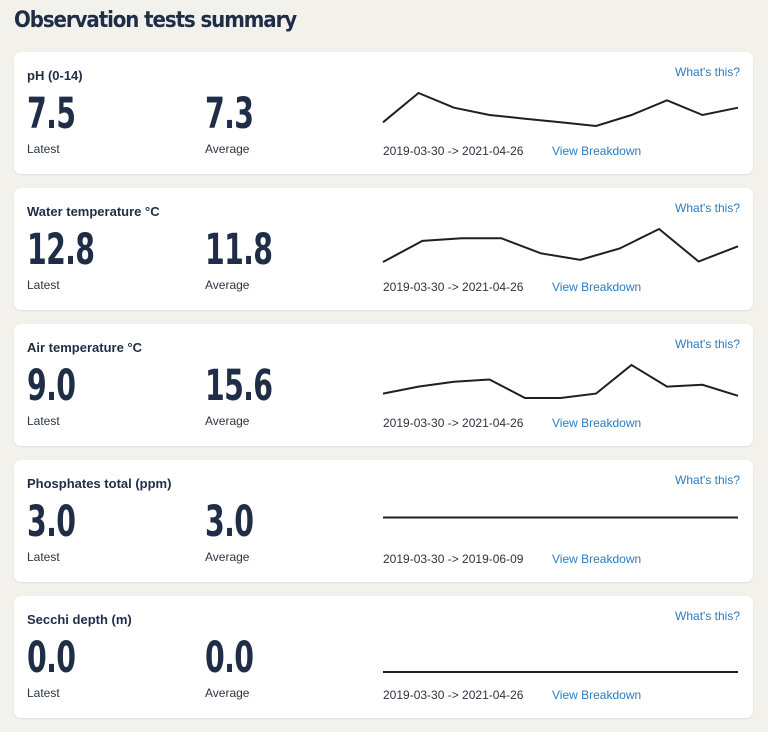  I want to click on average-value: 15.6, so click(239, 386).